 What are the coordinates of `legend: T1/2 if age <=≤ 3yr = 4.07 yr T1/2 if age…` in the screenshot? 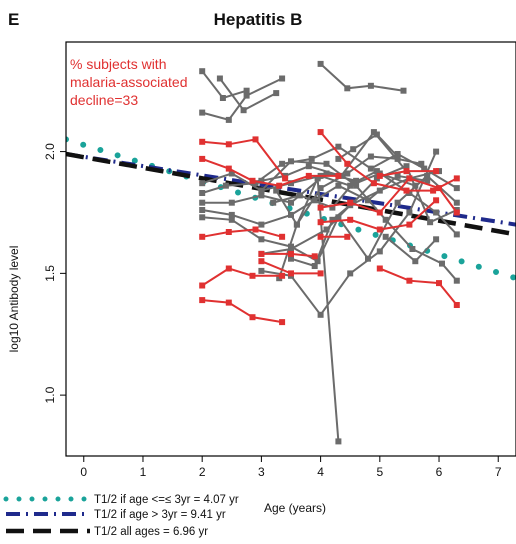 It's located at (121, 516).